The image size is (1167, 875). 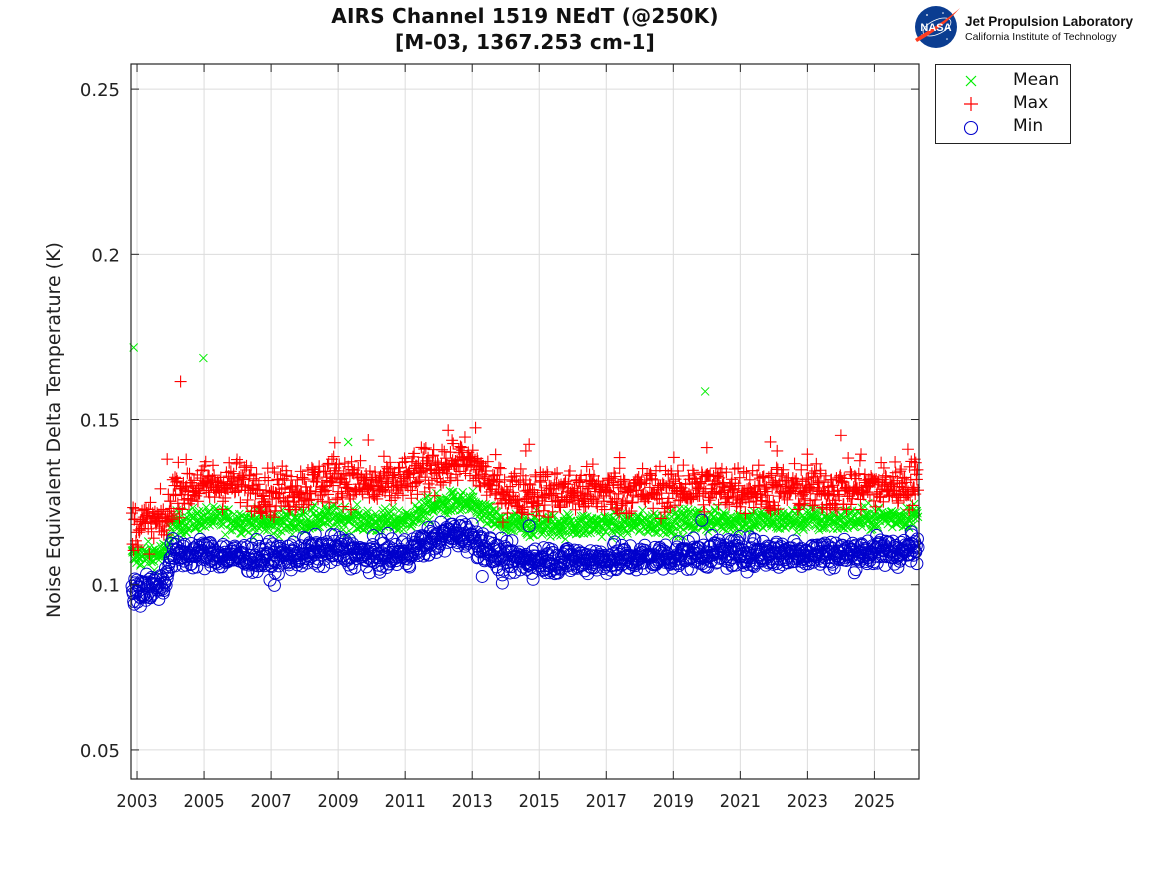 What do you see at coordinates (338, 801) in the screenshot?
I see `x-tick-label: 2009` at bounding box center [338, 801].